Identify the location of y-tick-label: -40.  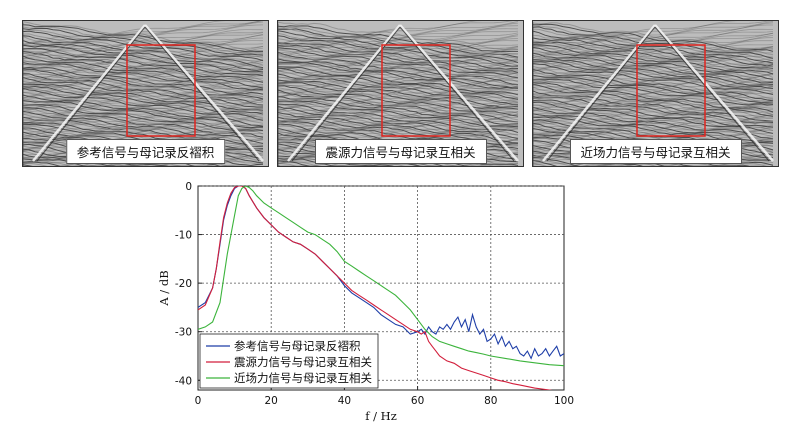
(183, 381).